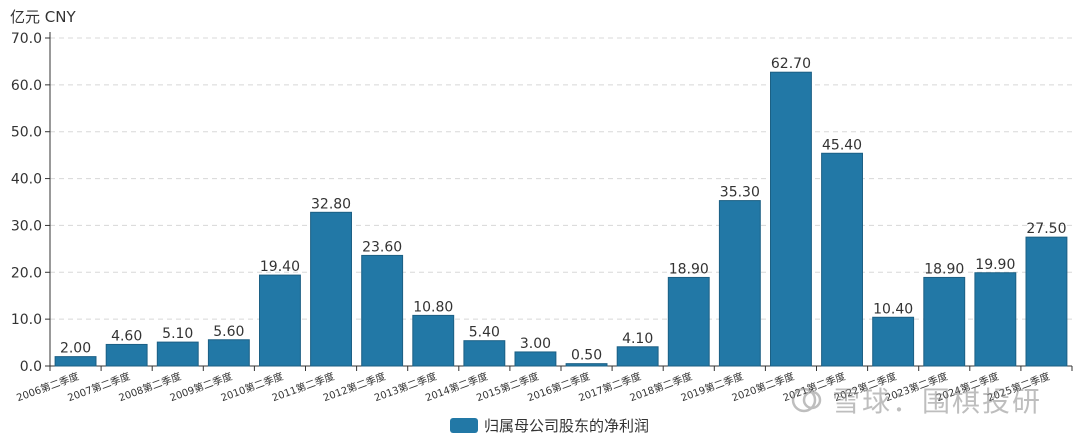 Image resolution: width=1080 pixels, height=439 pixels. Describe the element at coordinates (586, 356) in the screenshot. I see `data-label: 0.50` at that location.